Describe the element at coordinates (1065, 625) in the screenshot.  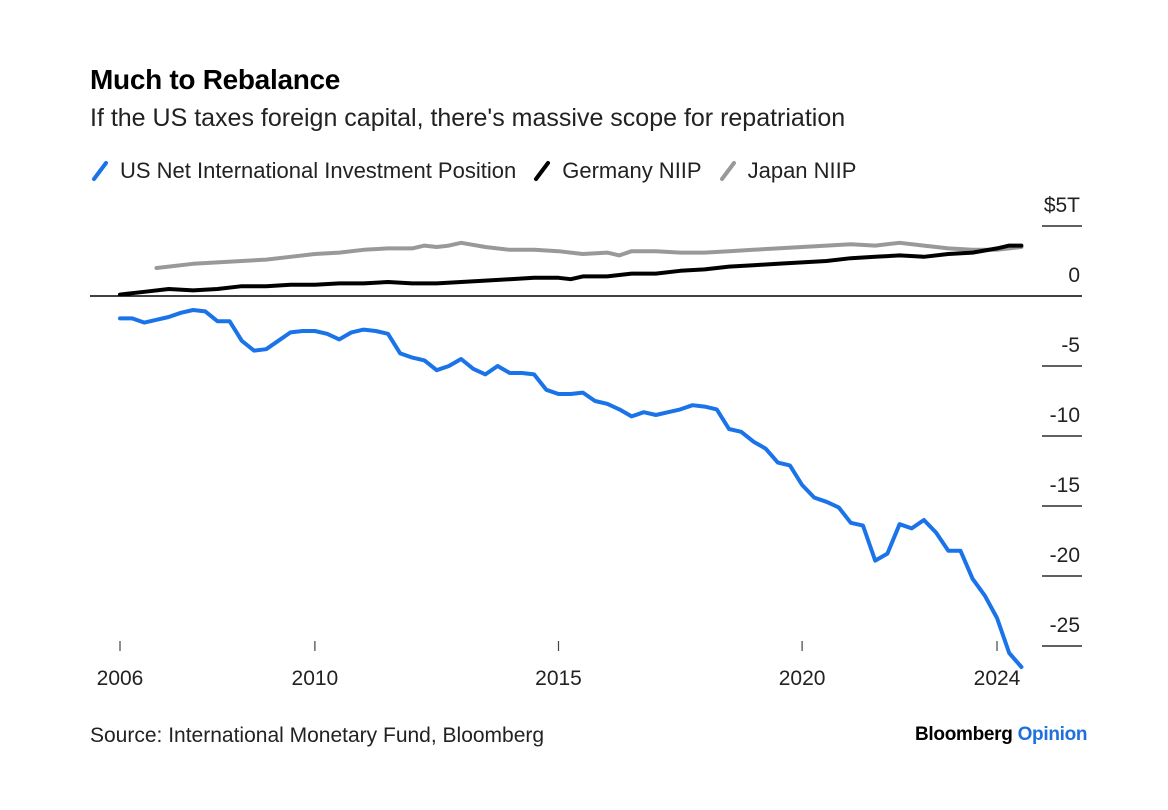
I see `y-tick-label: -25` at that location.